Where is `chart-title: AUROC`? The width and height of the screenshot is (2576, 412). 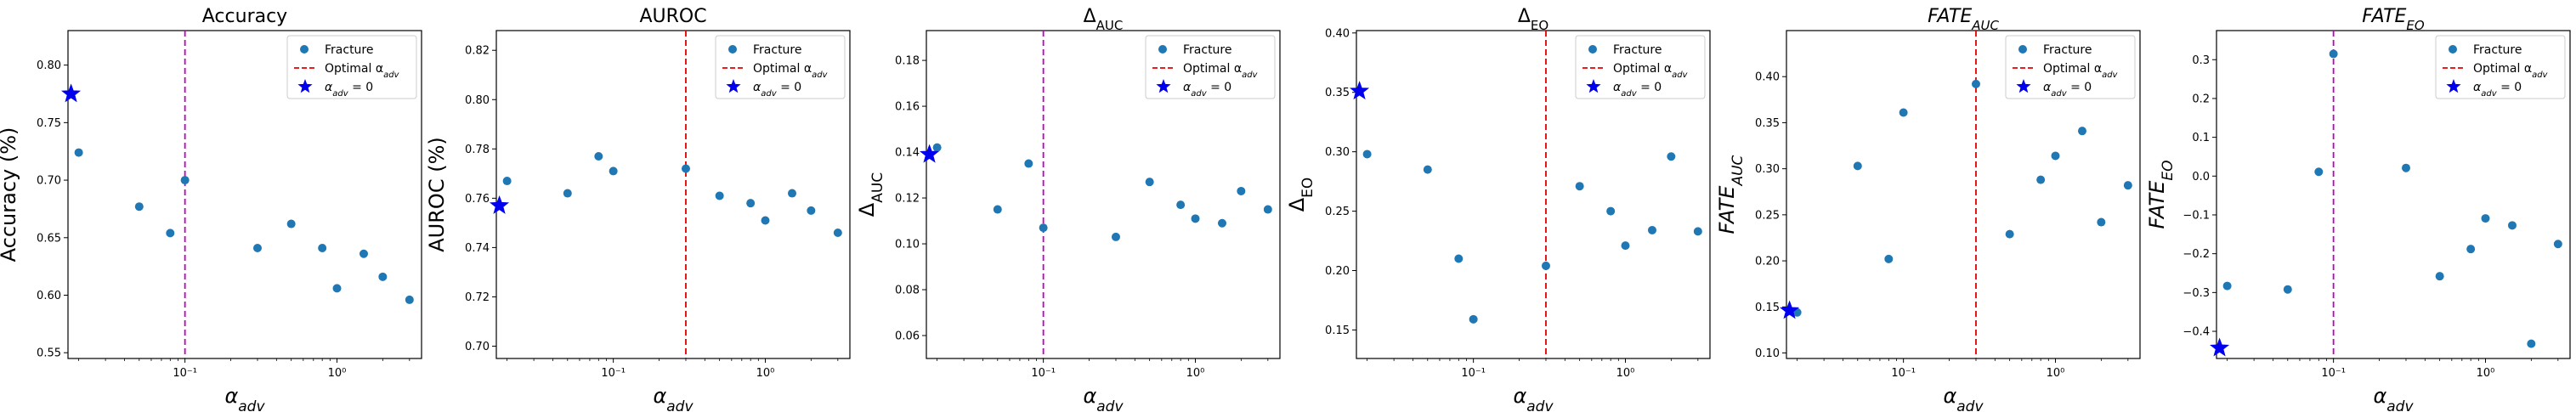 chart-title: AUROC is located at coordinates (672, 16).